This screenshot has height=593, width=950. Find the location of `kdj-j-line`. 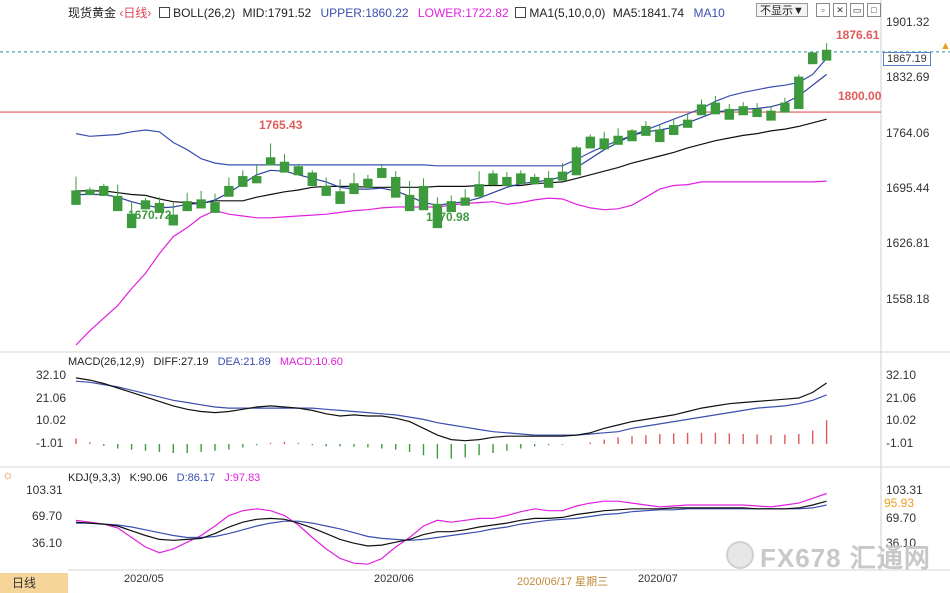

kdj-j-line is located at coordinates (451, 528).